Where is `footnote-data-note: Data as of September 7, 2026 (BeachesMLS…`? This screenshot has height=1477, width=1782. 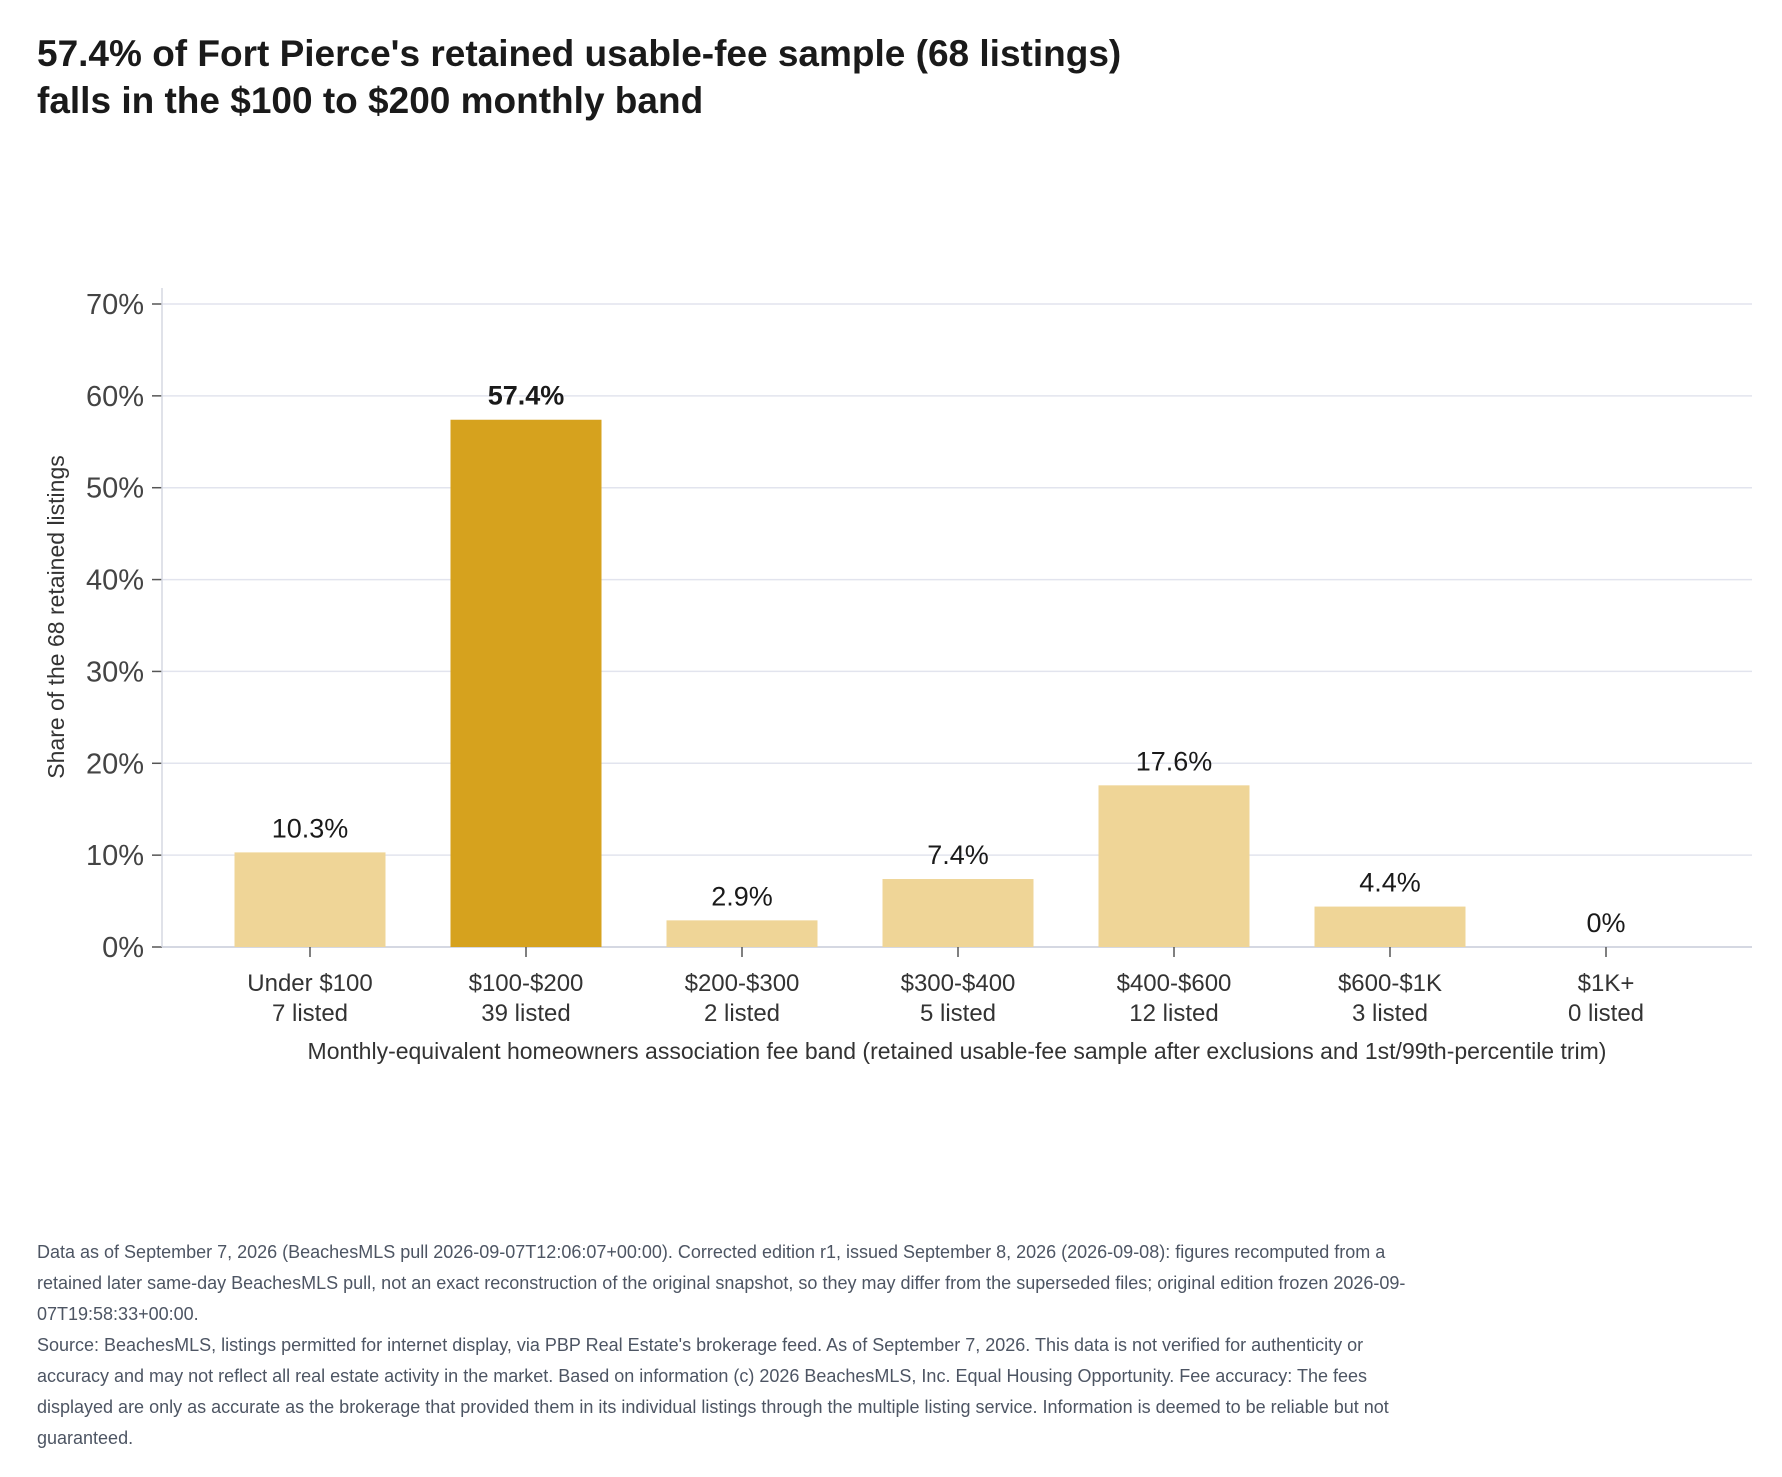 footnote-data-note: Data as of September 7, 2026 (BeachesMLS… is located at coordinates (721, 1283).